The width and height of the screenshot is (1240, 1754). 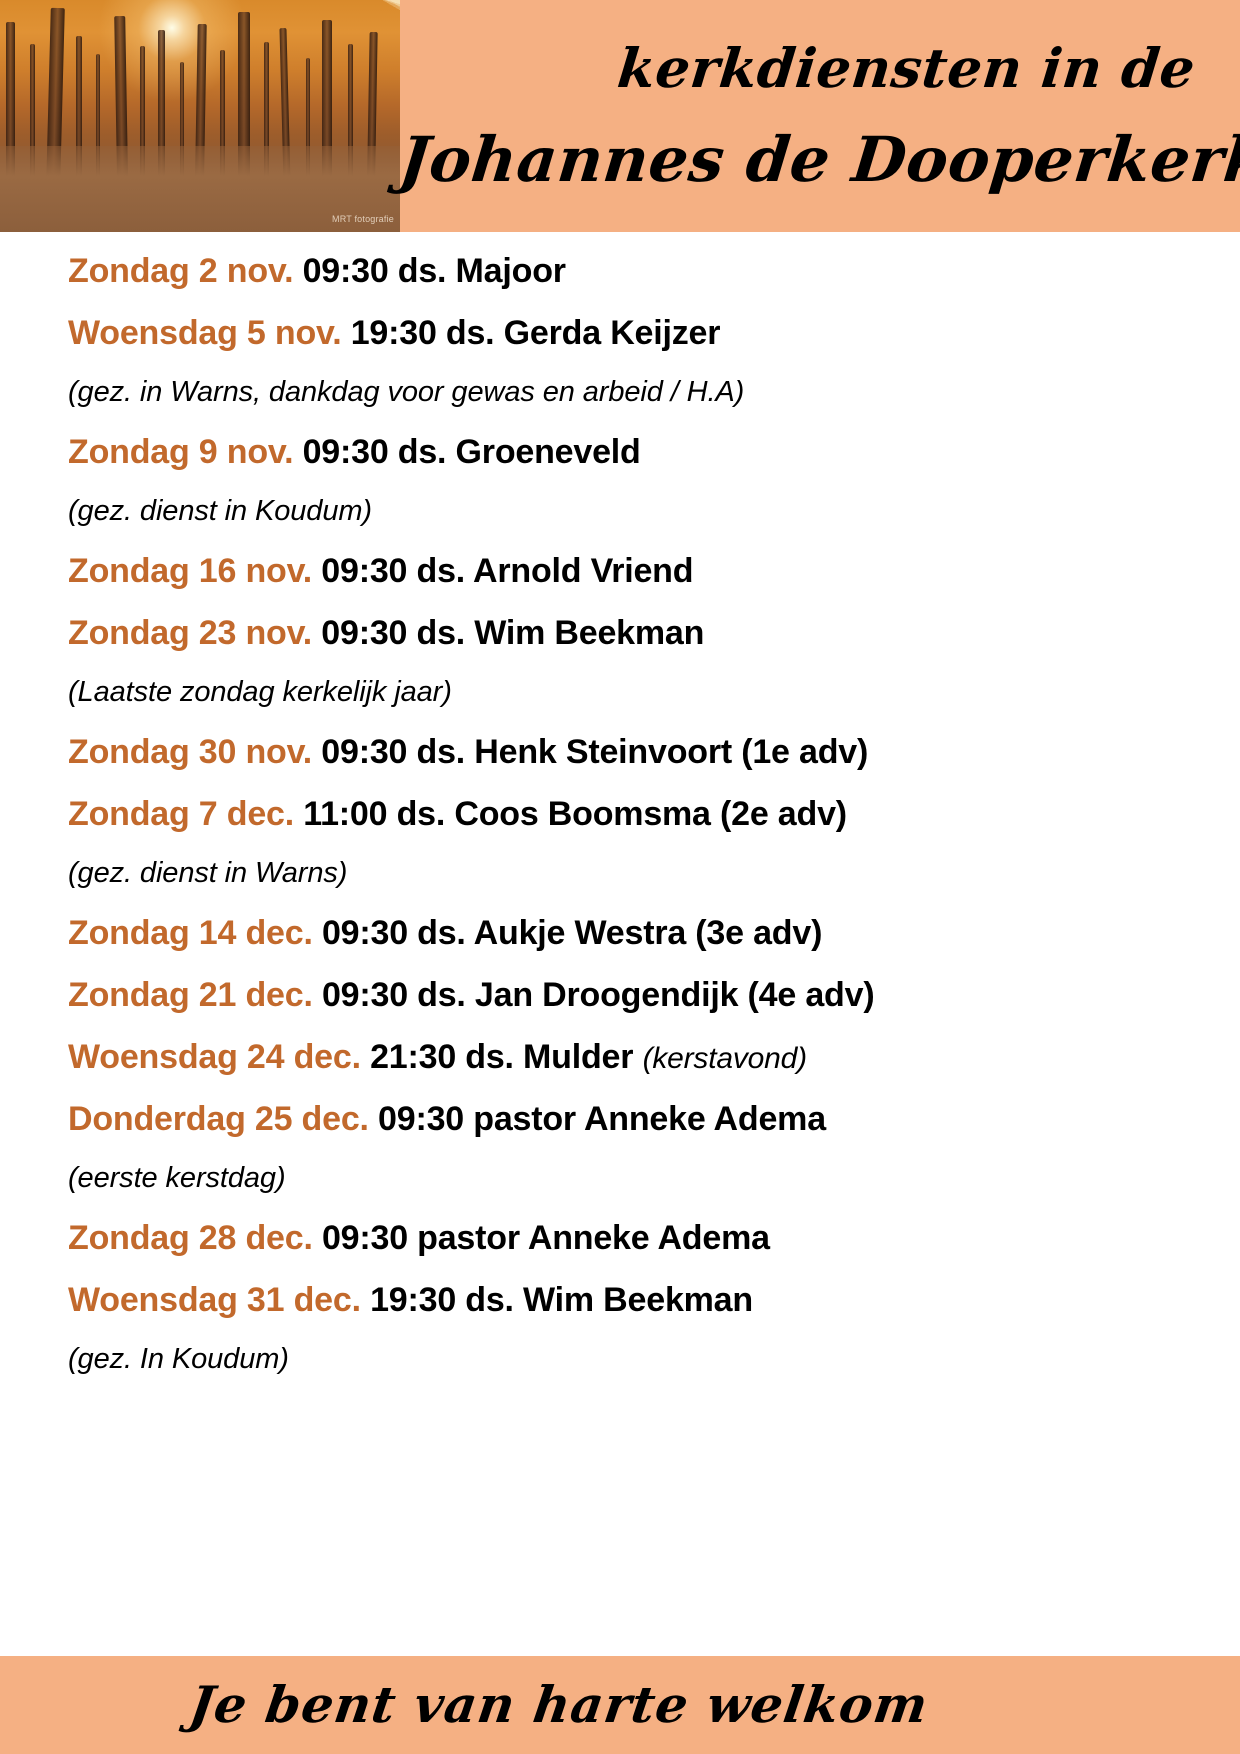 I want to click on poster-footer: Je bent van harte welkom, so click(x=620, y=1705).